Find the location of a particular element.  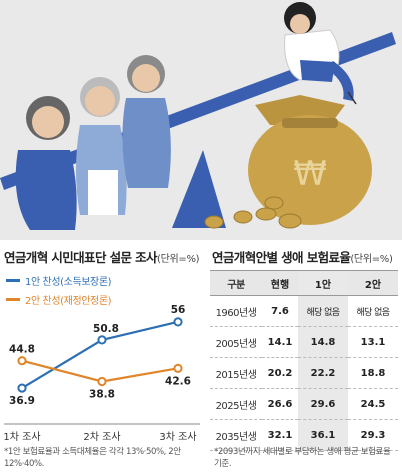

table-header-plan1: 1안 is located at coordinates (323, 283).